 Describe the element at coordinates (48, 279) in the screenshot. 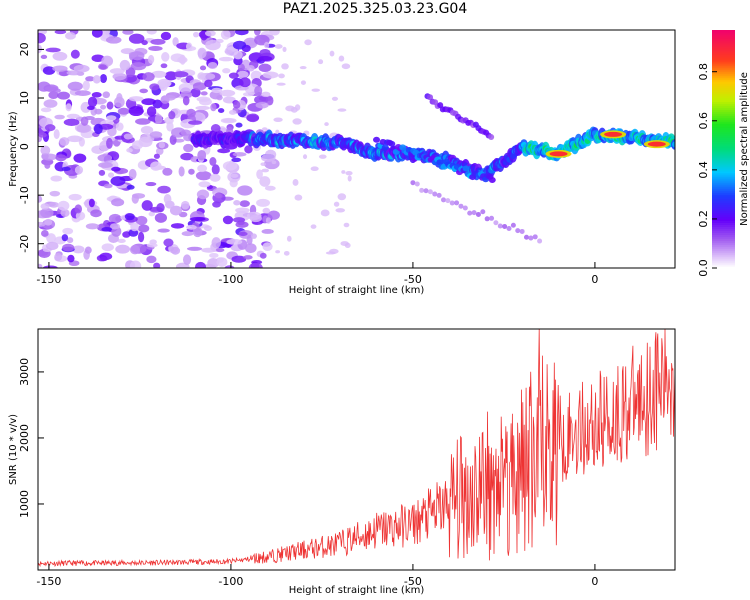

I see `x-tick-label: -150` at that location.